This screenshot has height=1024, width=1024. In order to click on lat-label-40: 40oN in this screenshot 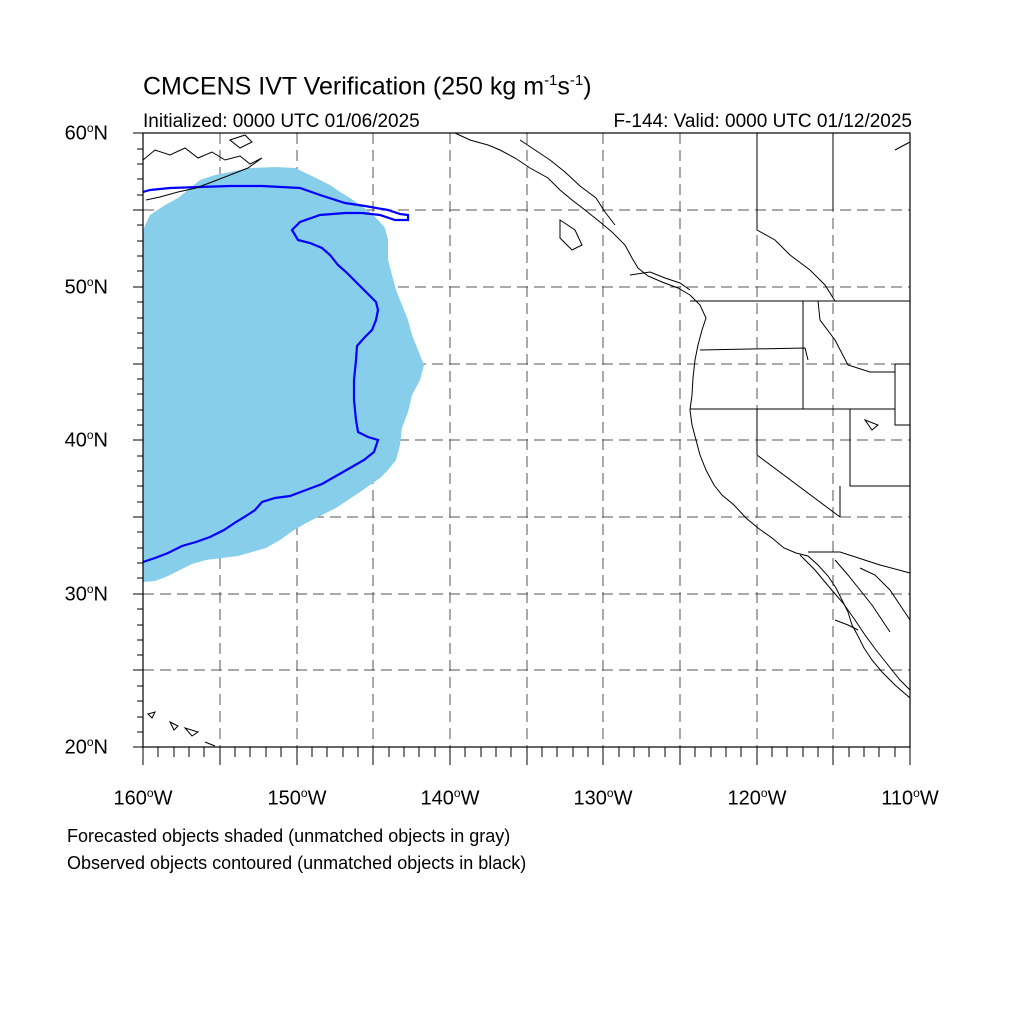, I will do `click(86, 440)`.